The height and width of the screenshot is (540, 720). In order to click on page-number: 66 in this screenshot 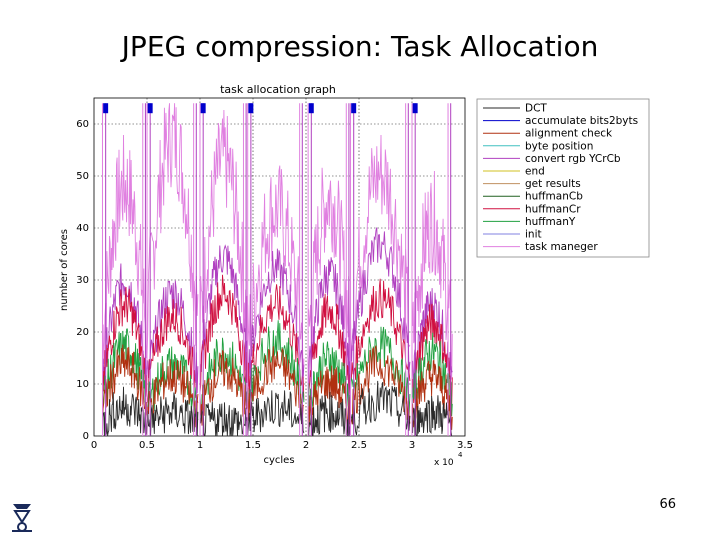, I will do `click(667, 504)`.